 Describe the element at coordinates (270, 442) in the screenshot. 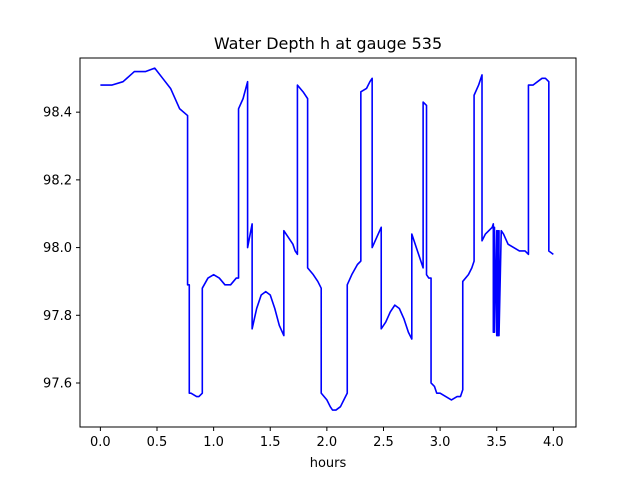

I see `x-tick-label: 1.5` at that location.